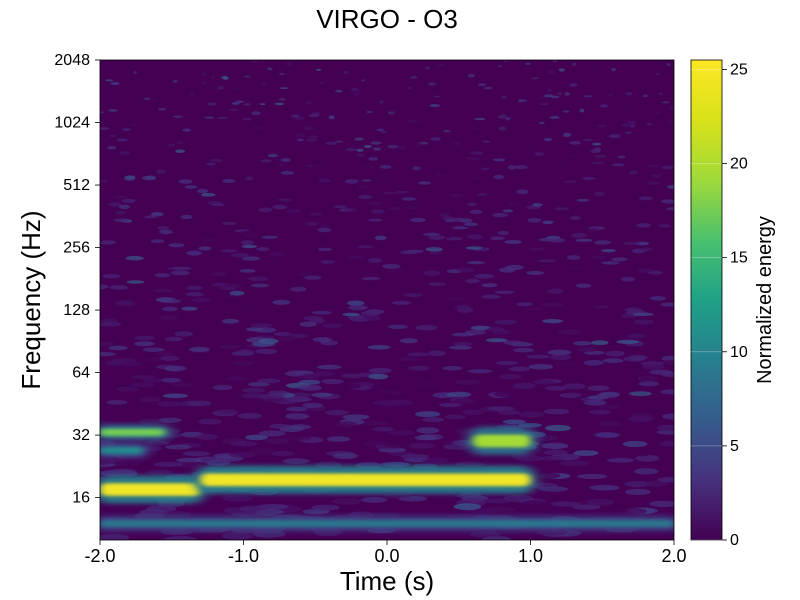  Describe the element at coordinates (72, 60) in the screenshot. I see `y-tick-label: 2048` at that location.